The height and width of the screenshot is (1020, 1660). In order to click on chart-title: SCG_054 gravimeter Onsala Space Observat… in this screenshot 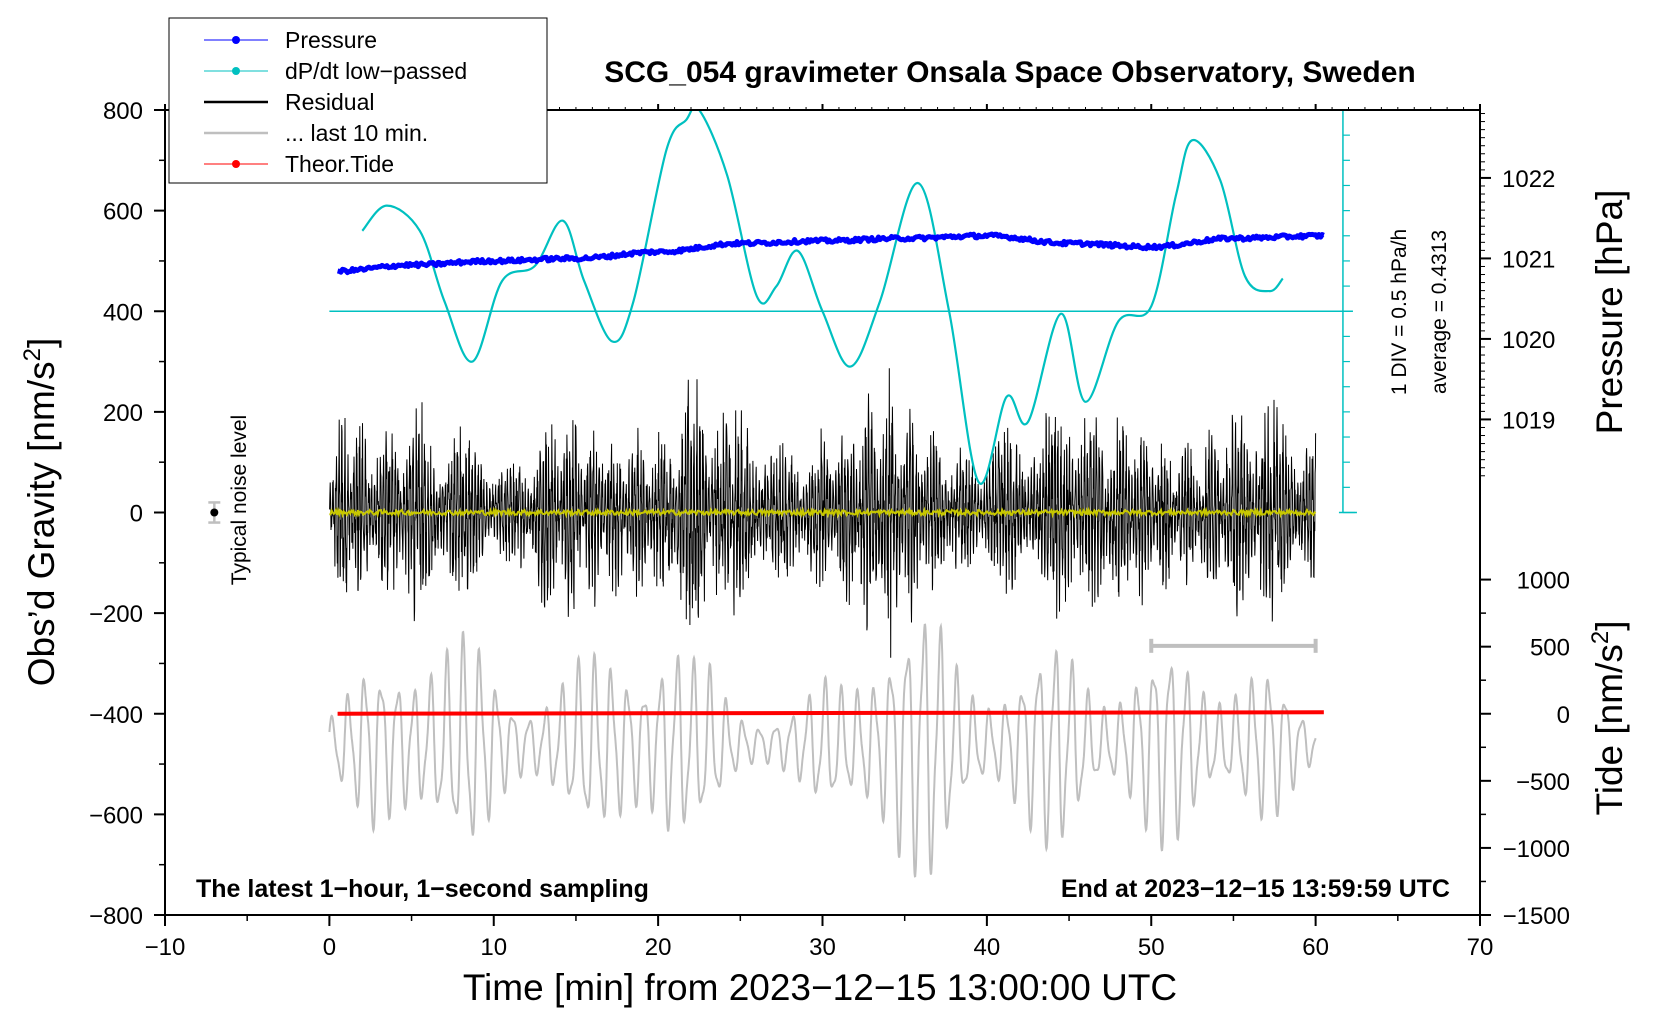, I will do `click(1010, 72)`.